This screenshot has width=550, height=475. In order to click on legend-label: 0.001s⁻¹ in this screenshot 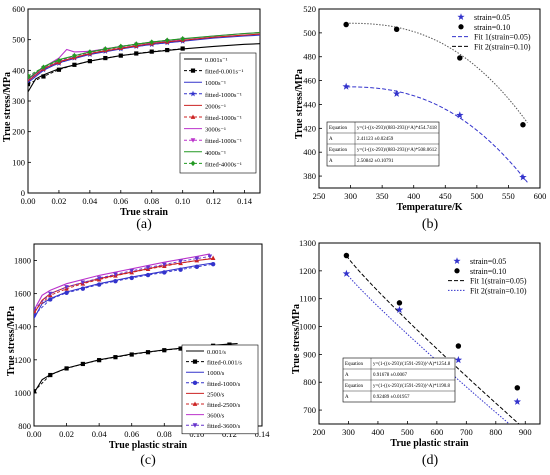, I will do `click(216, 60)`.